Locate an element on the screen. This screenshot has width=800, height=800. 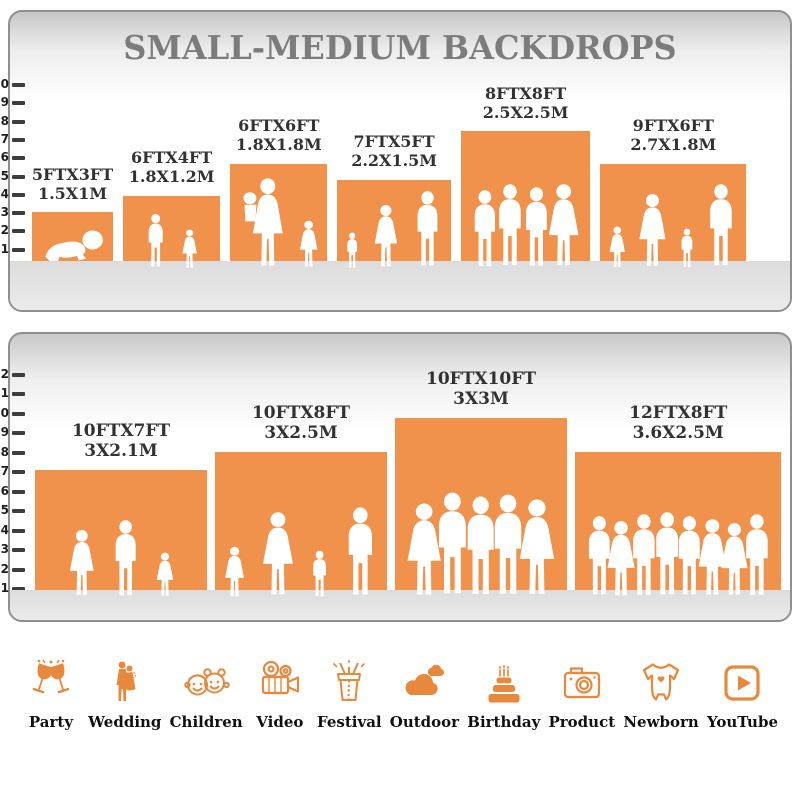
category-label: Birthday is located at coordinates (504, 722).